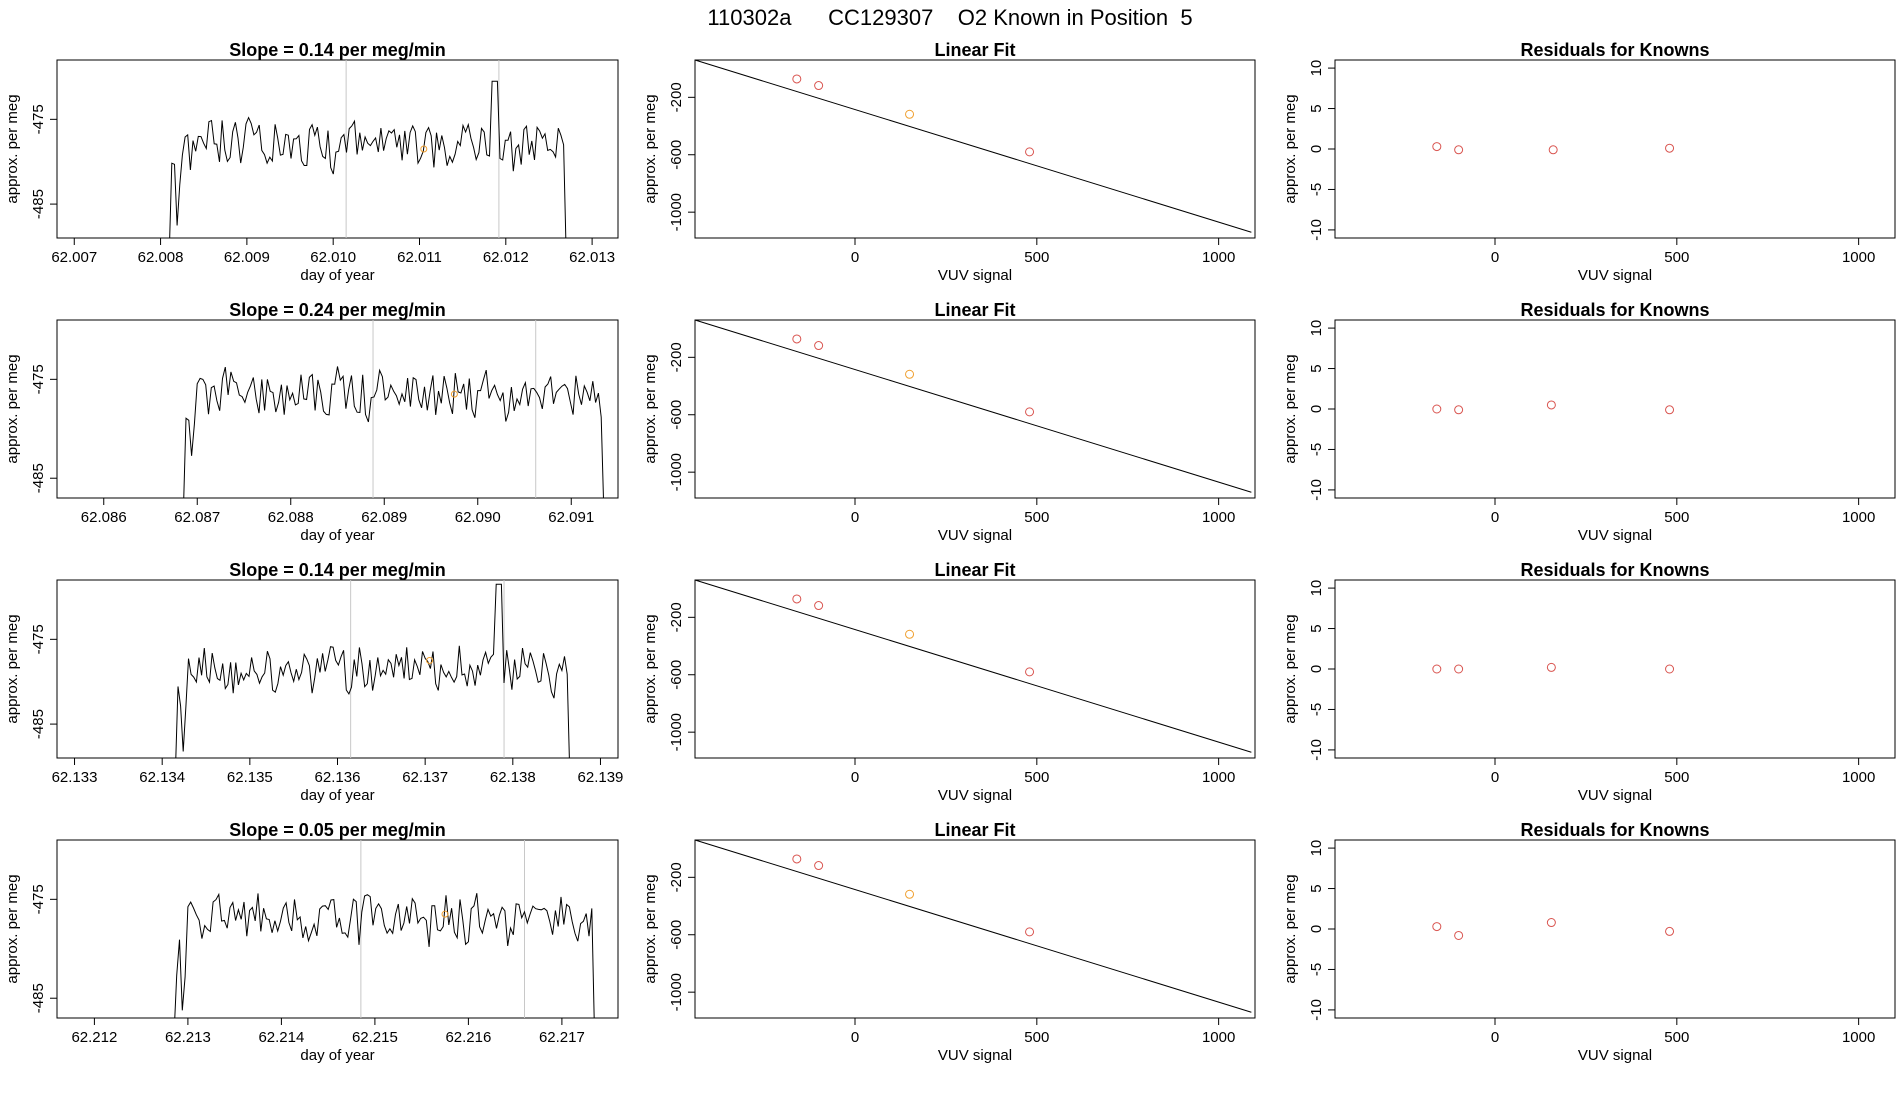  Describe the element at coordinates (425, 777) in the screenshot. I see `x-tick-label: 62.137` at that location.